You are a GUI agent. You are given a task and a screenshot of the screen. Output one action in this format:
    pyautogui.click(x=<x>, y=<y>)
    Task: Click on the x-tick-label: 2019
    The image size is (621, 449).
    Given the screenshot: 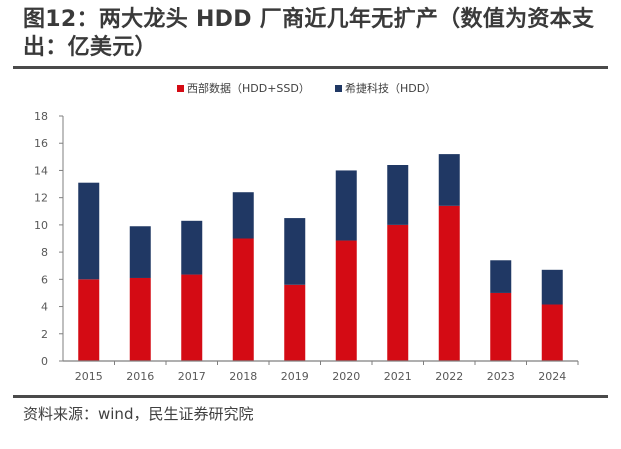 What is the action you would take?
    pyautogui.click(x=295, y=376)
    